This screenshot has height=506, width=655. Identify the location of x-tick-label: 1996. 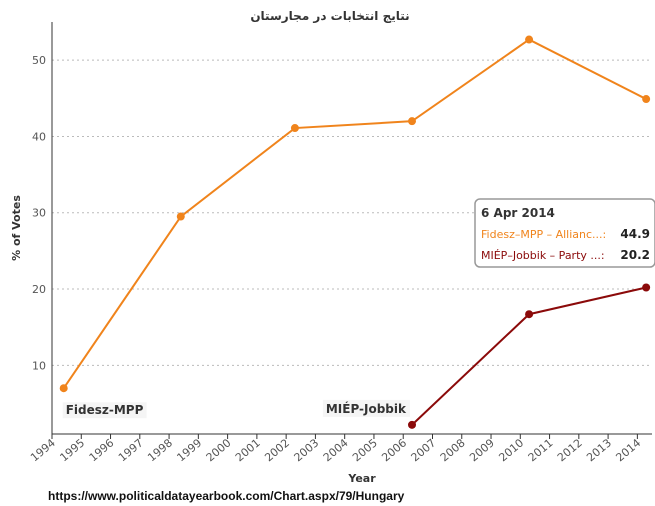
(102, 450).